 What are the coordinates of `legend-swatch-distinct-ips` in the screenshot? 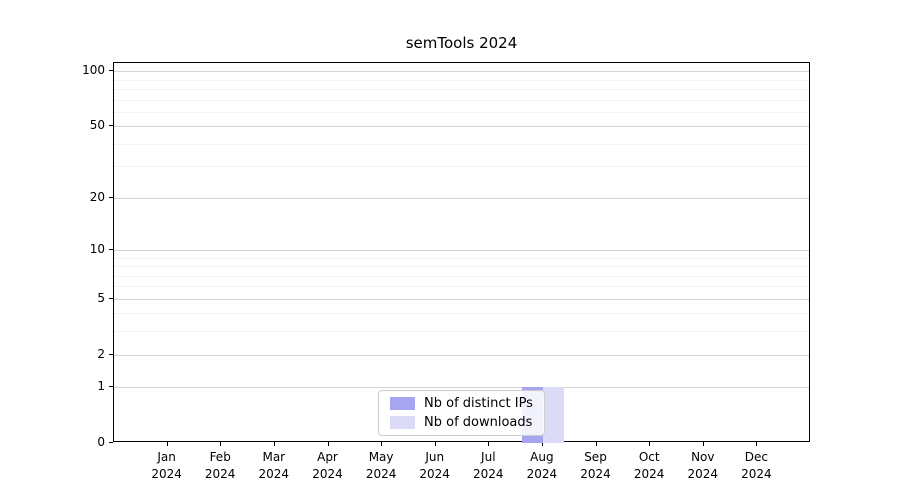 It's located at (402, 404).